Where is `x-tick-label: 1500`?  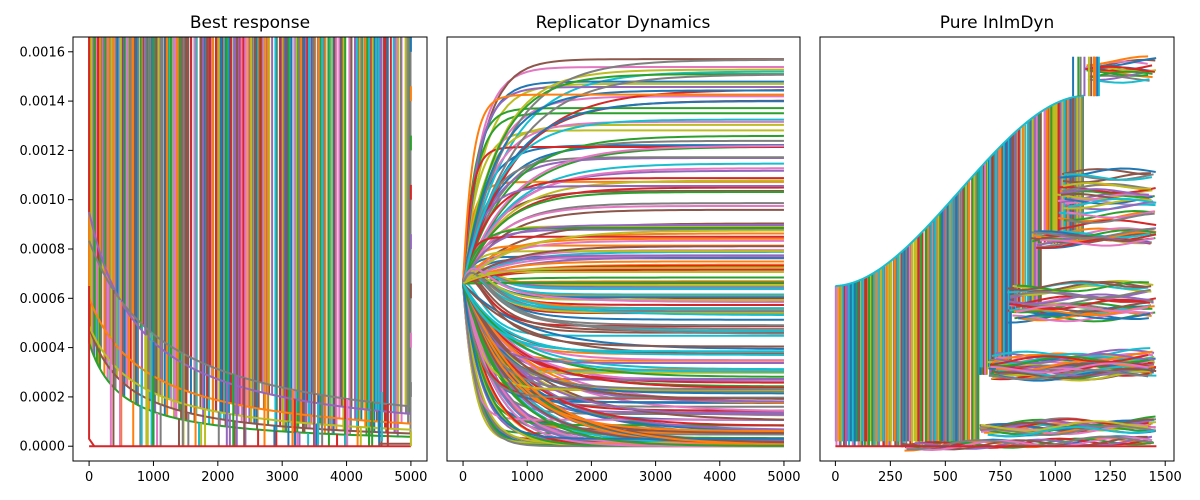
x-tick-label: 1500 is located at coordinates (1165, 477).